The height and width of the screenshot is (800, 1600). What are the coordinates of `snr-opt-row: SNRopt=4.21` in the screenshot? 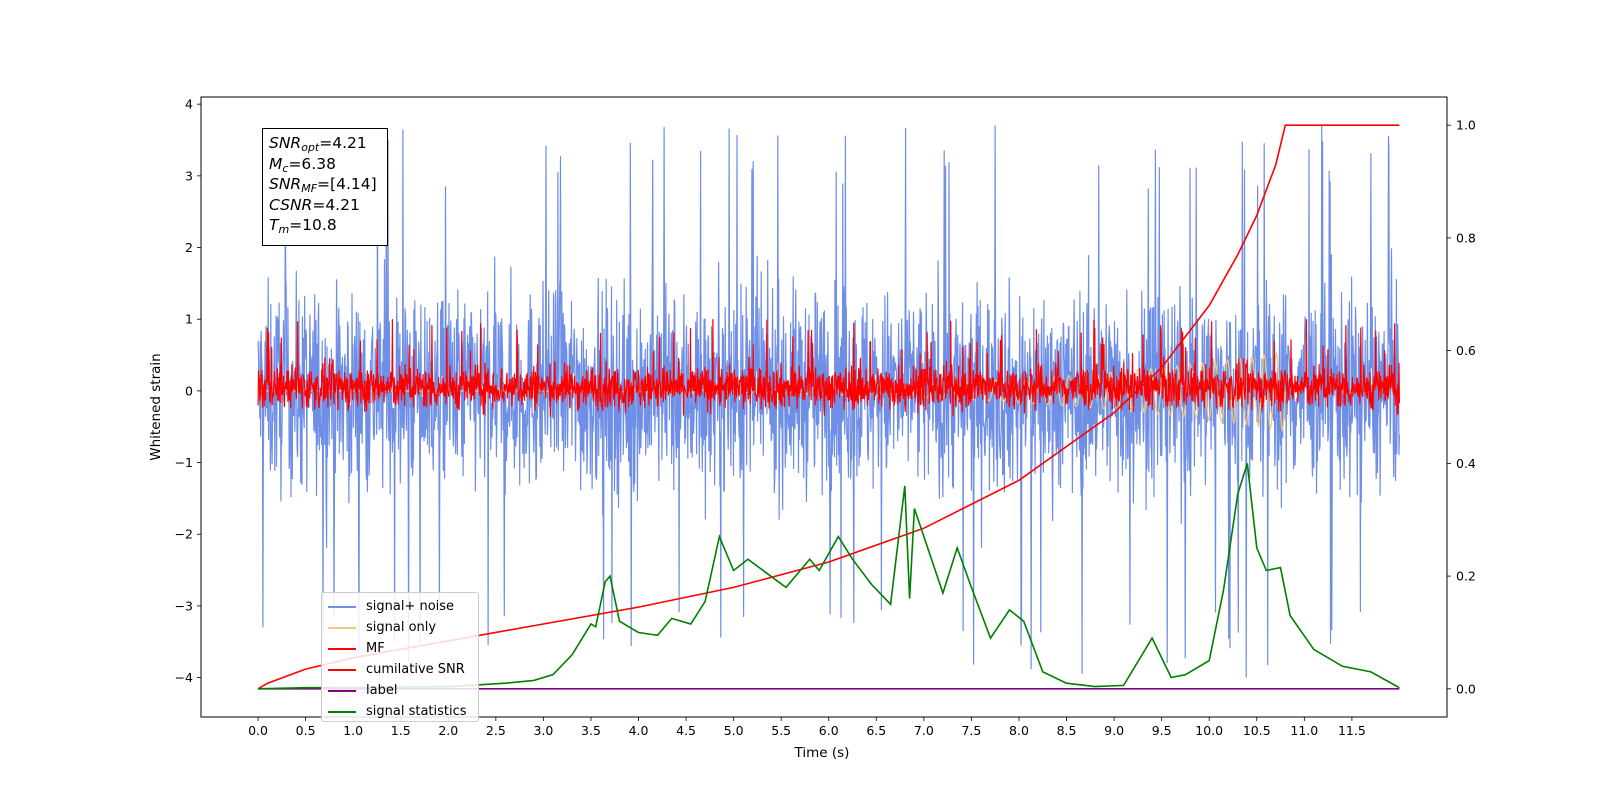 It's located at (318, 144).